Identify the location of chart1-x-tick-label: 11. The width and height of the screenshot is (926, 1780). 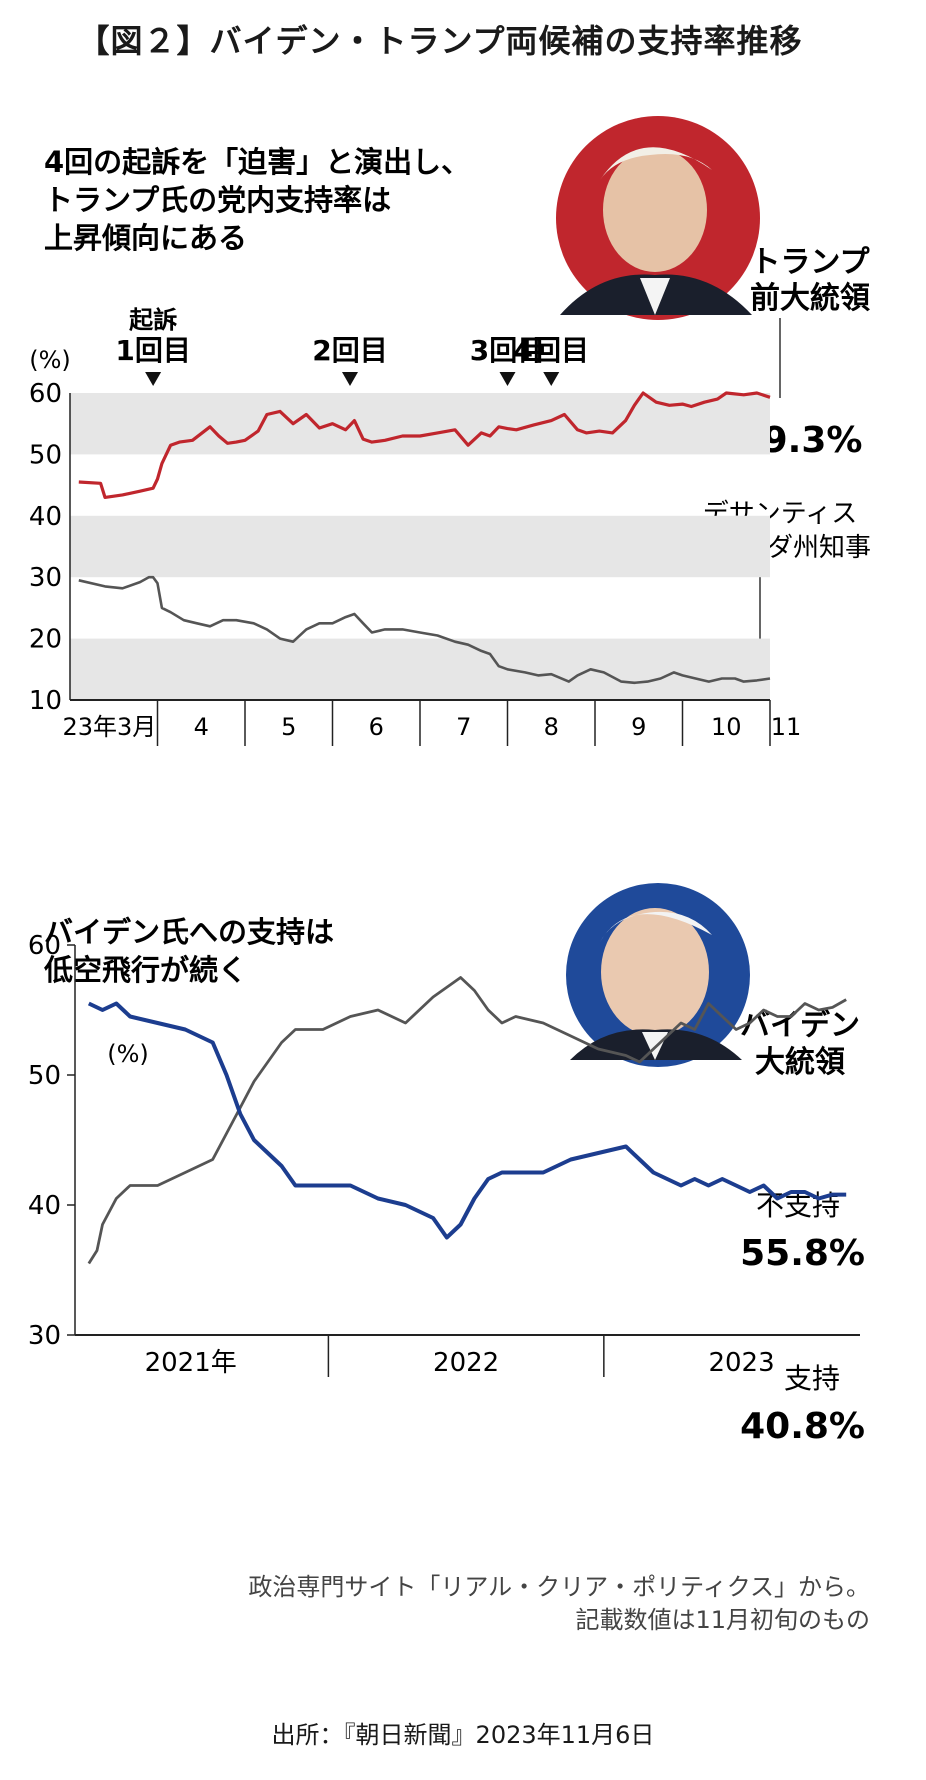
(786, 727).